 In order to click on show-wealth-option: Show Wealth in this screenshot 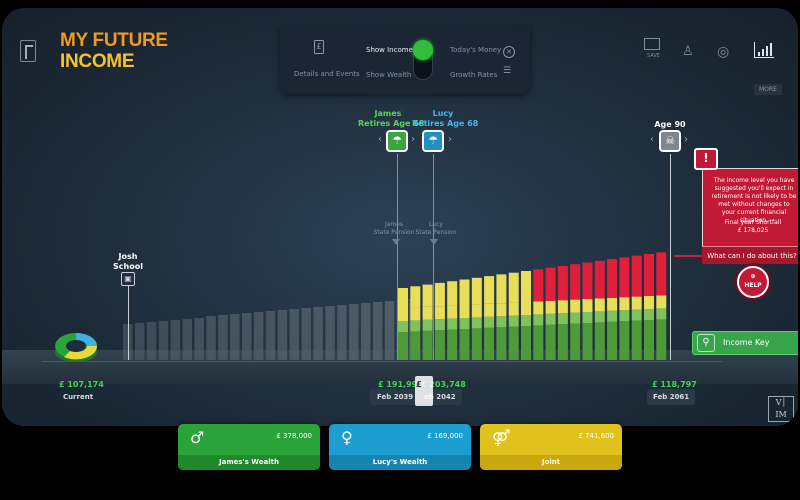, I will do `click(389, 75)`.